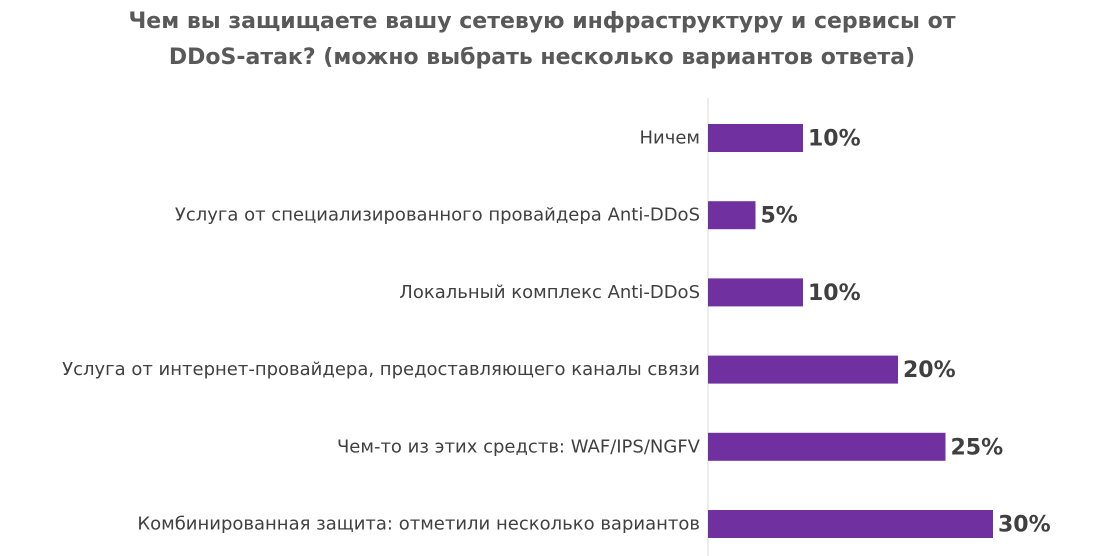 The height and width of the screenshot is (556, 1120). What do you see at coordinates (977, 447) in the screenshot?
I see `value-label-4: 25%` at bounding box center [977, 447].